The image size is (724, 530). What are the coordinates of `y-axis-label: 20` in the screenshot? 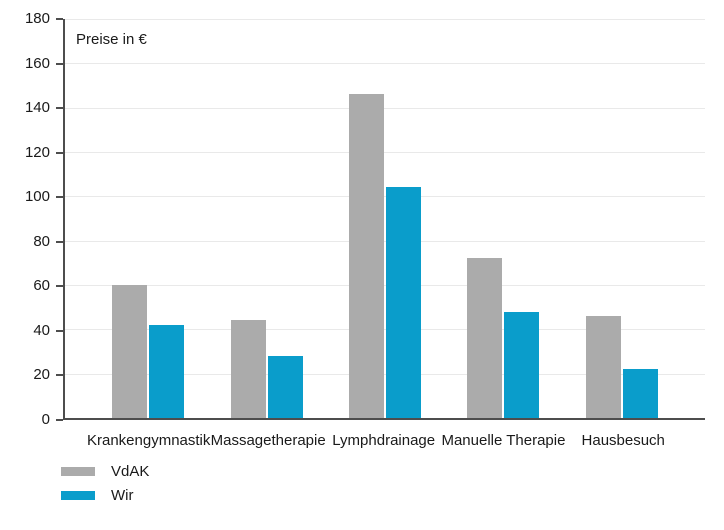 It's located at (41, 375).